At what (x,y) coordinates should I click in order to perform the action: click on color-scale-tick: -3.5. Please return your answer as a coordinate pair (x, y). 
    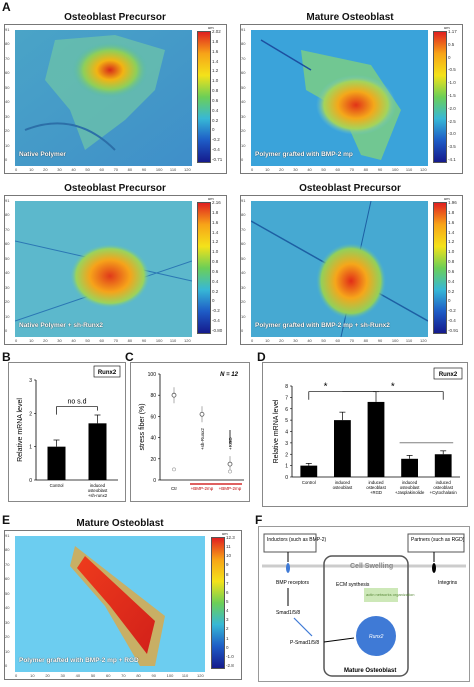
    Looking at the image, I should click on (452, 147).